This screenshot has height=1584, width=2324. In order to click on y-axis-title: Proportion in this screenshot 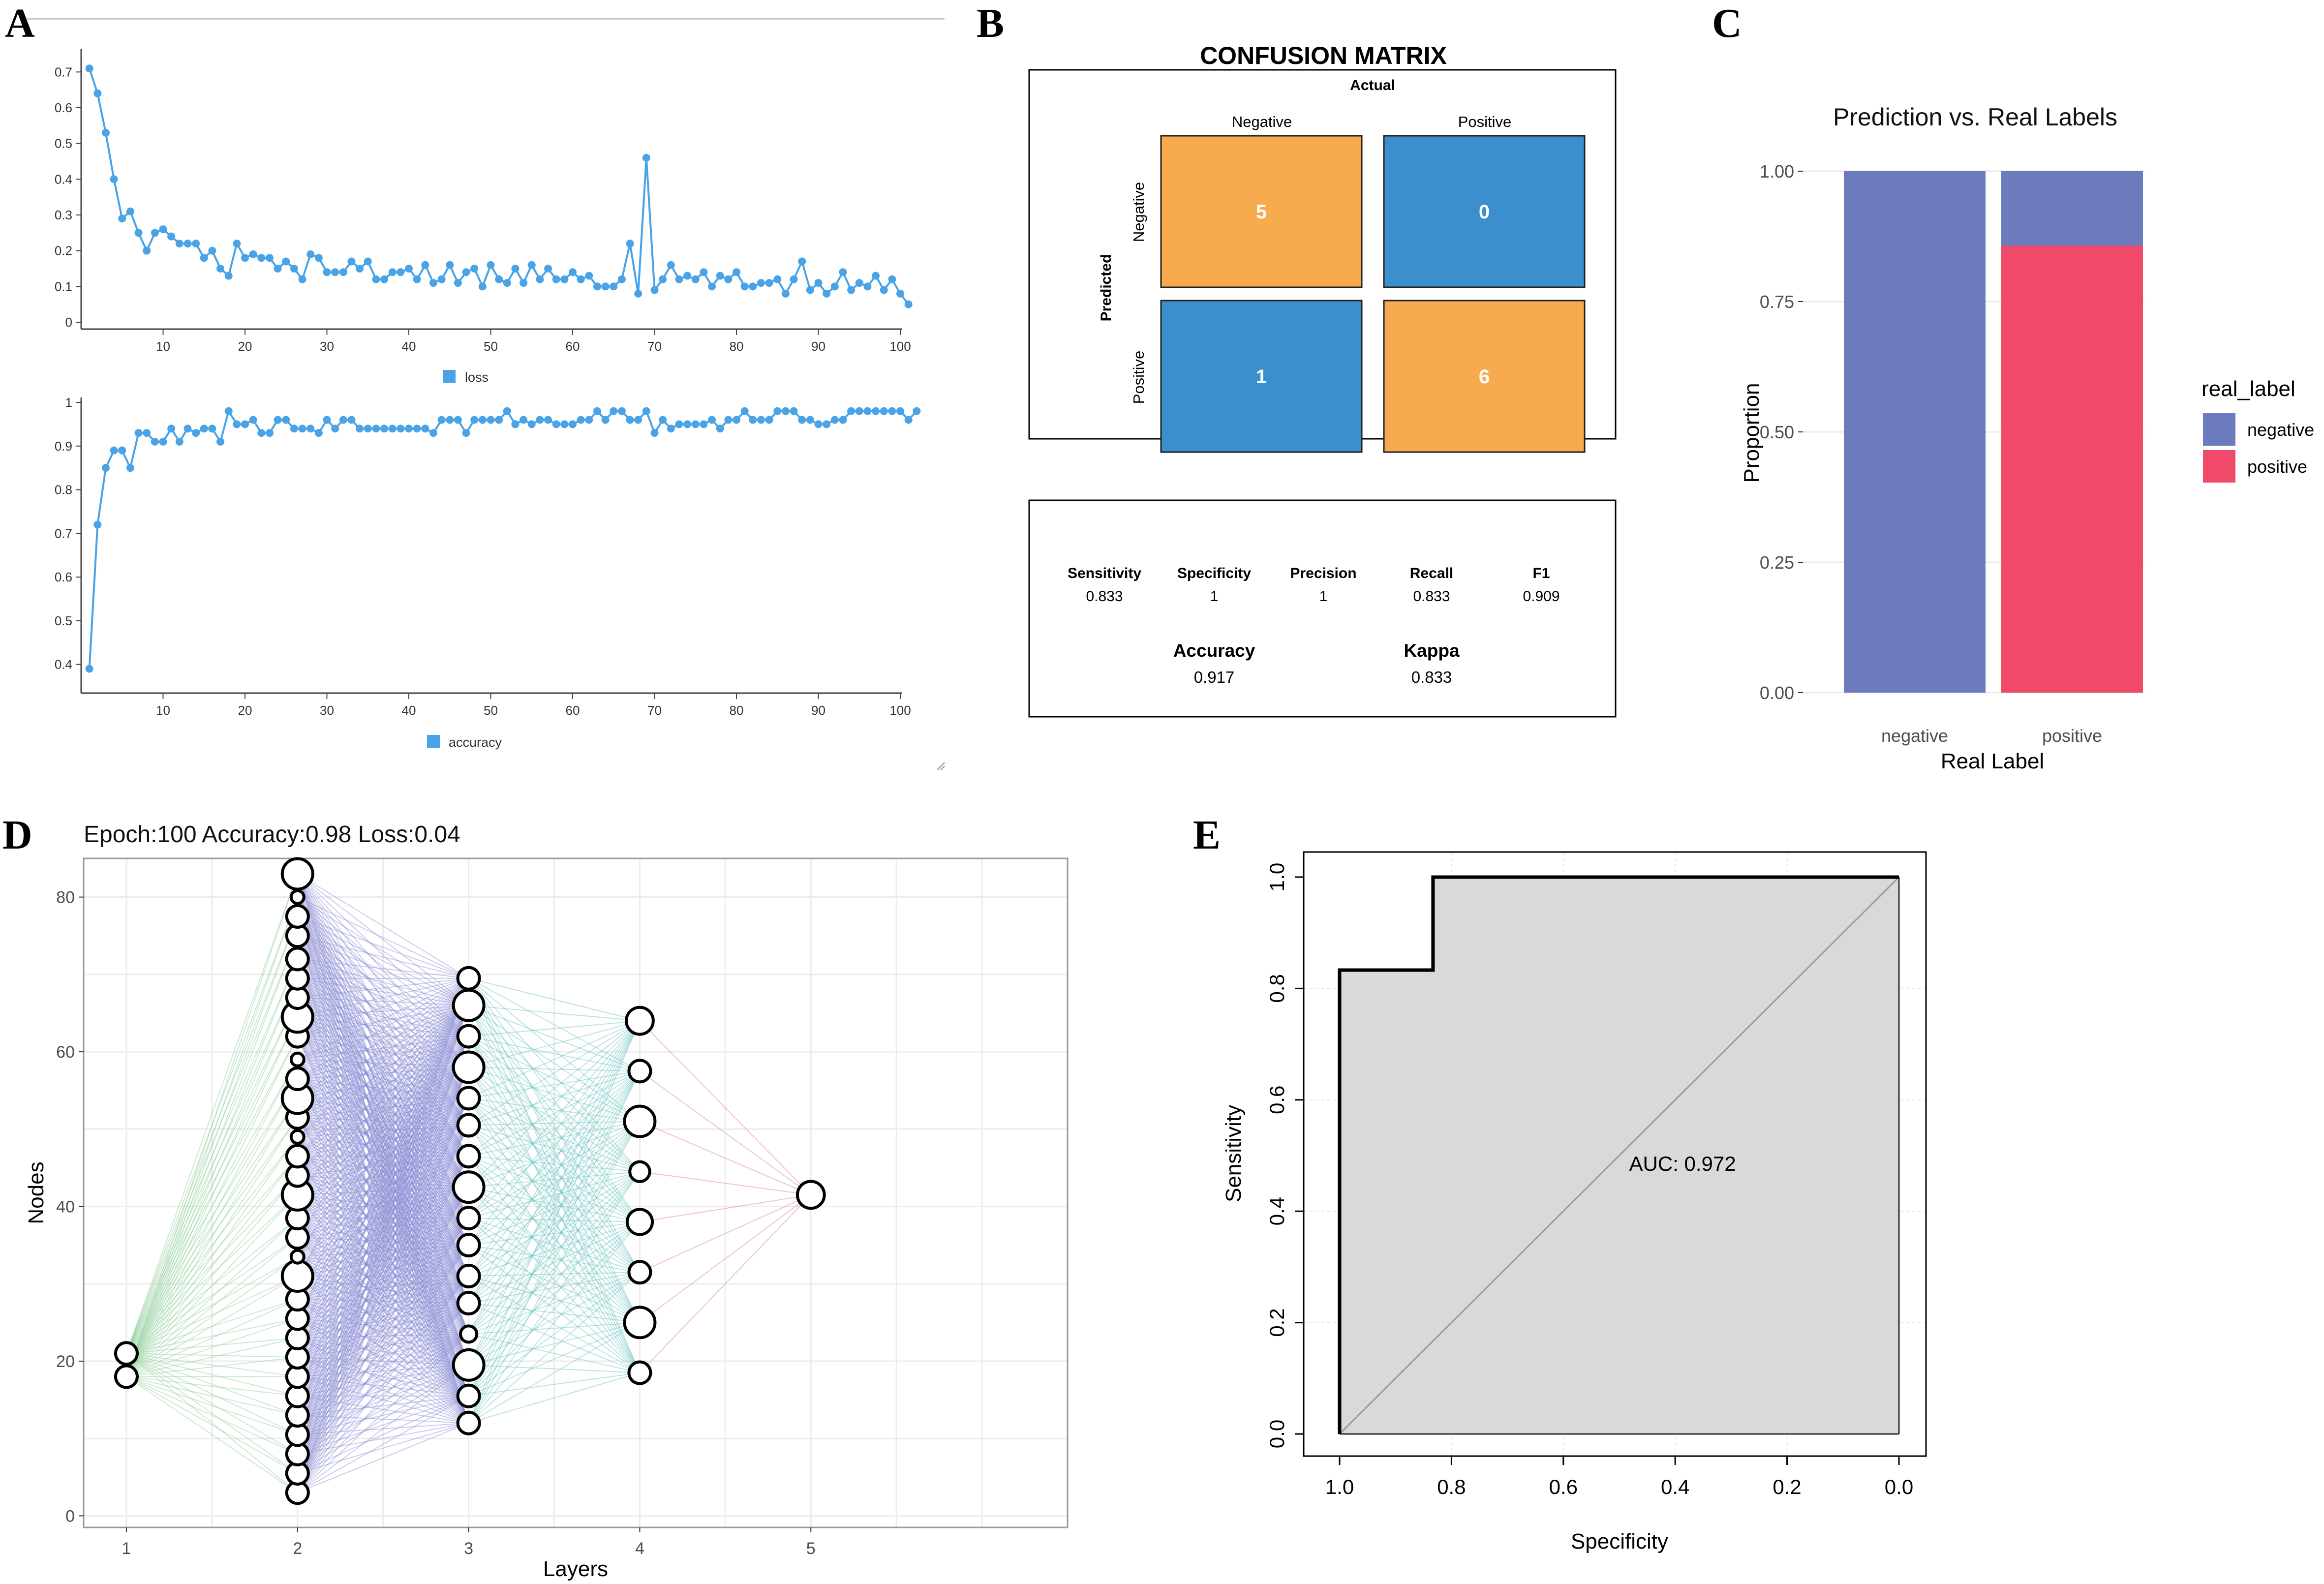, I will do `click(1752, 433)`.